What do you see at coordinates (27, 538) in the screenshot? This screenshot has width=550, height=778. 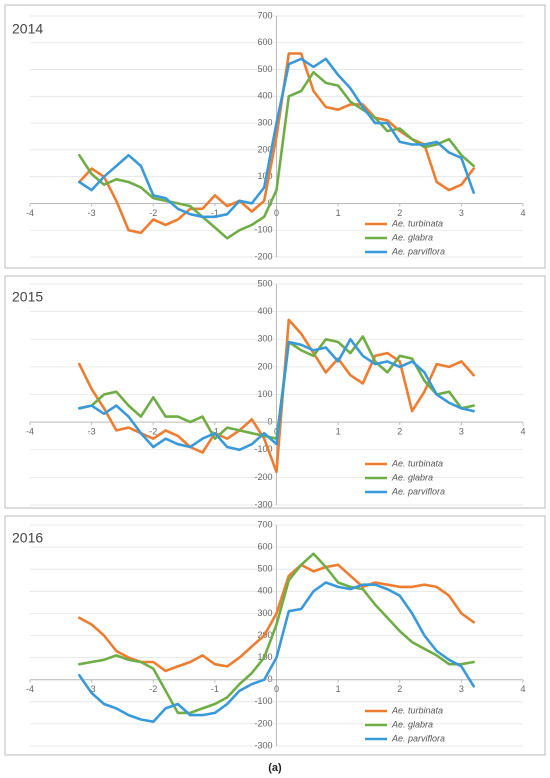 I see `panel-title: 2016` at bounding box center [27, 538].